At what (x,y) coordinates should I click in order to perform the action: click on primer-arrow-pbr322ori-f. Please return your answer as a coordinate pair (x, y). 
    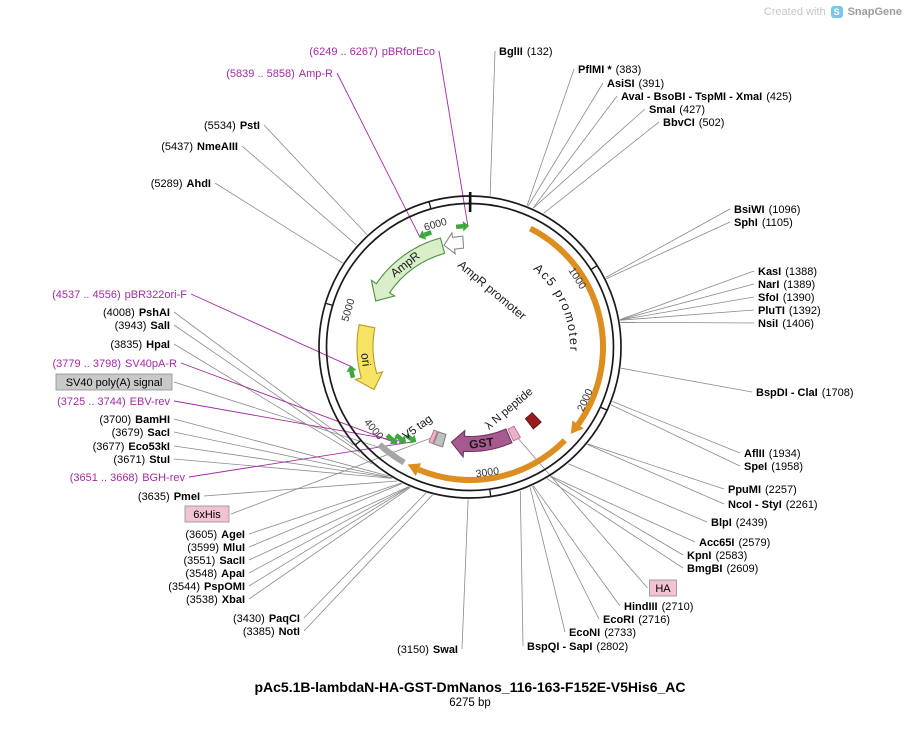
    Looking at the image, I should click on (352, 374).